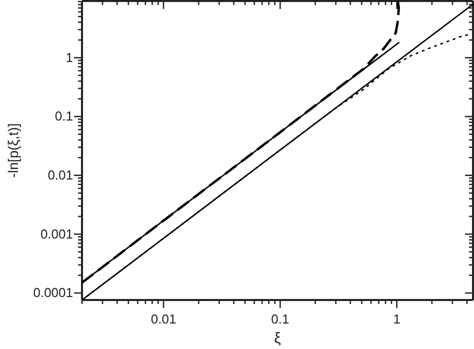 The width and height of the screenshot is (474, 349). I want to click on x-tick-label: 0.01, so click(163, 318).